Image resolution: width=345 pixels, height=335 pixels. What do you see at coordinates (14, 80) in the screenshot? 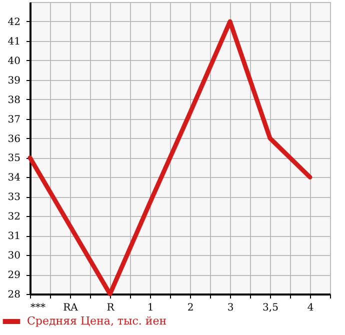
I see `y-tick-label: 39` at bounding box center [14, 80].